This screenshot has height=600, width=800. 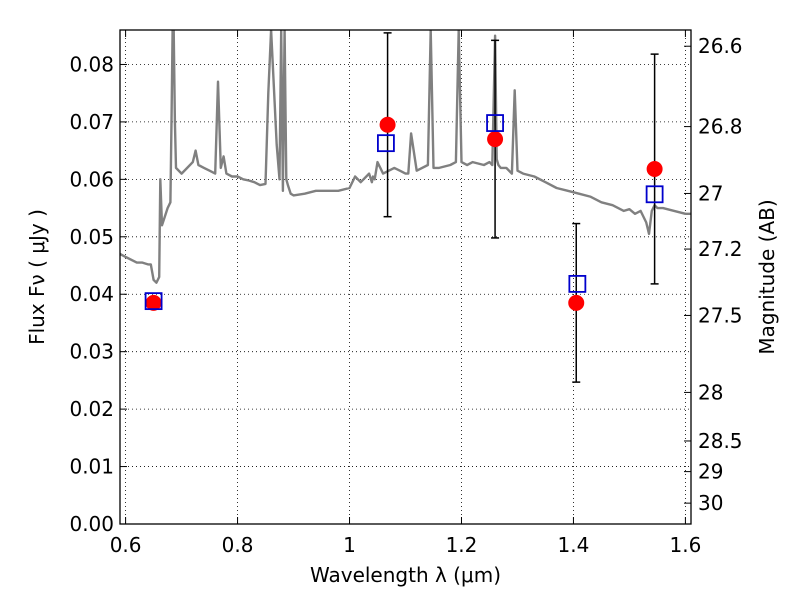 I want to click on y-tick-label: 0.04, so click(x=91, y=294).